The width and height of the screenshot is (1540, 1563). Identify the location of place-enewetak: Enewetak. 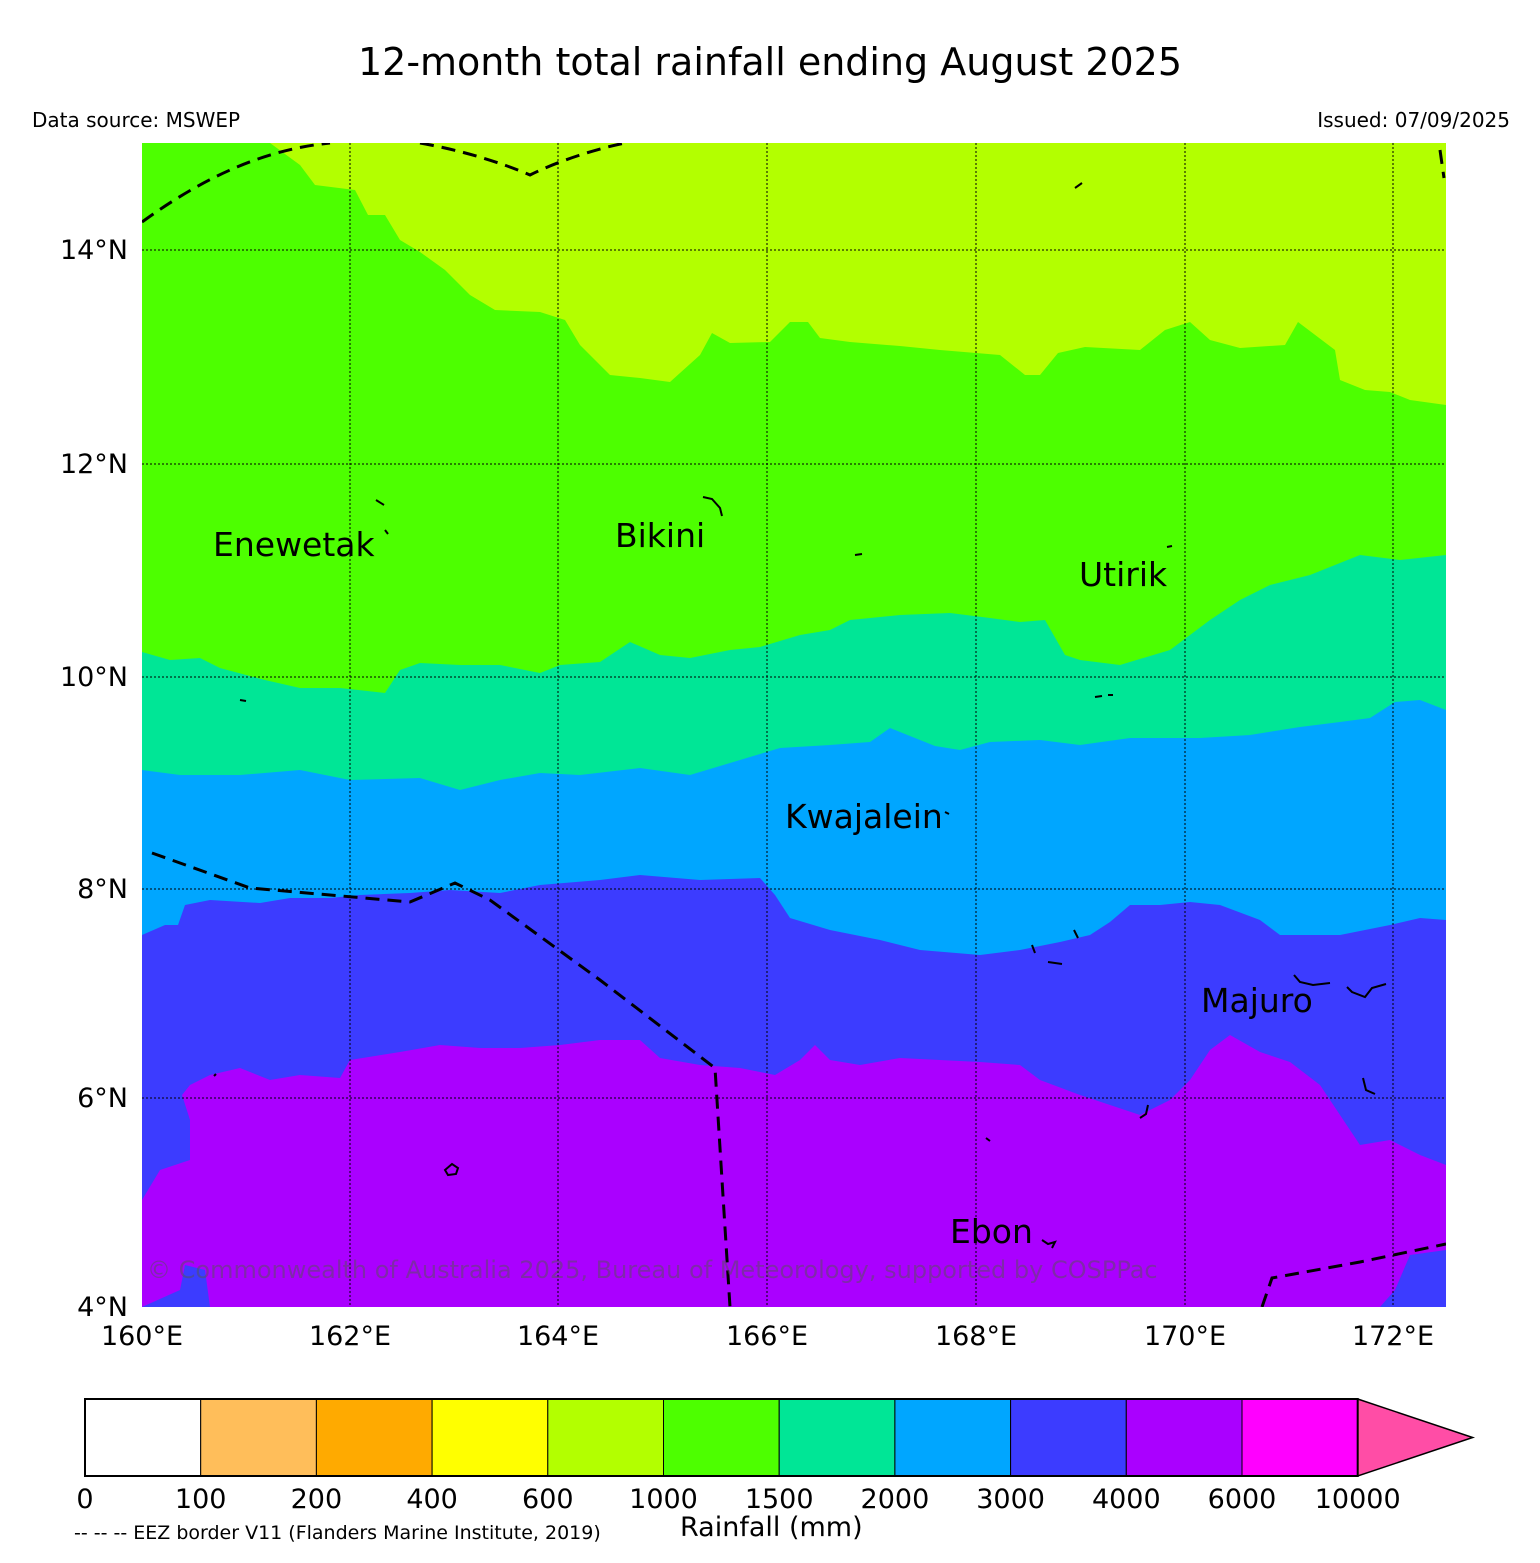
(294, 544).